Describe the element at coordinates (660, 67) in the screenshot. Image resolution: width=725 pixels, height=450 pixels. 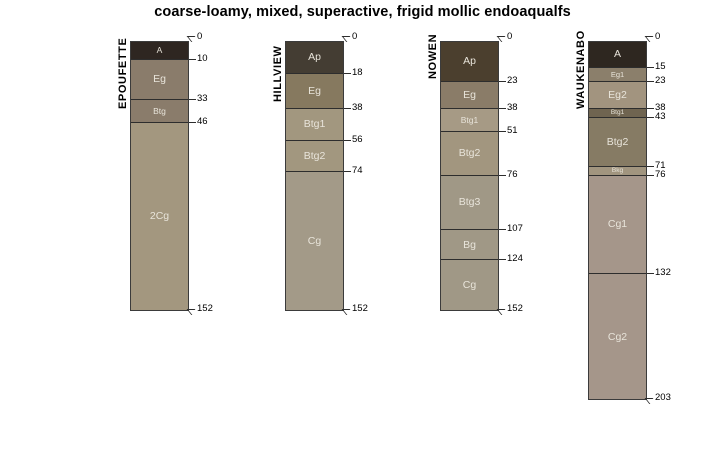
I see `depth-label: 15` at that location.